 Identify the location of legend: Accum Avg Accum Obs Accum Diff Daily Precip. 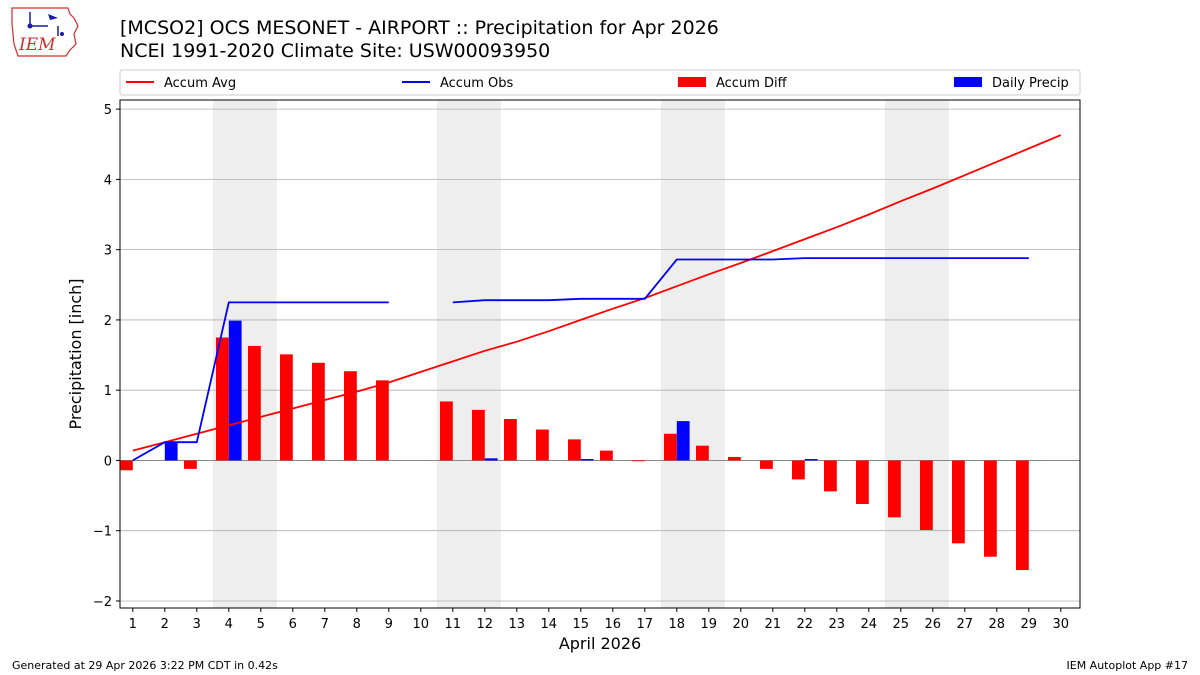
(600, 82).